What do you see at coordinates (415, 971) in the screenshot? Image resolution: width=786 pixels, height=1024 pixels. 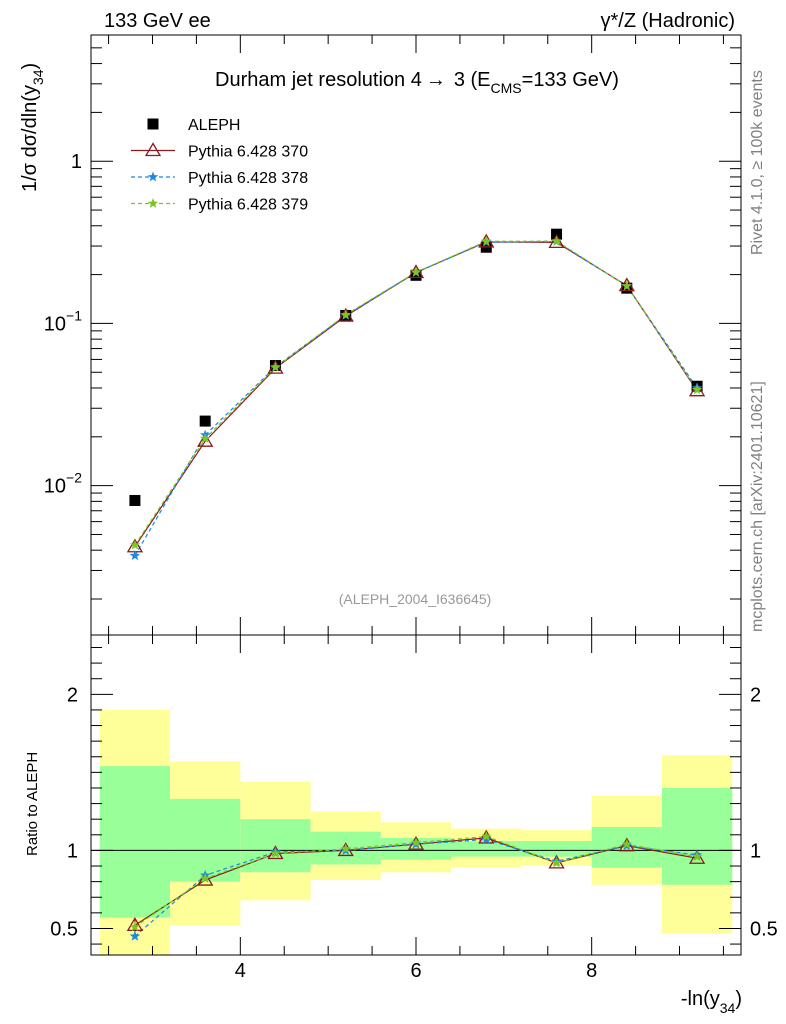 I see `x-tick-label: 6` at bounding box center [415, 971].